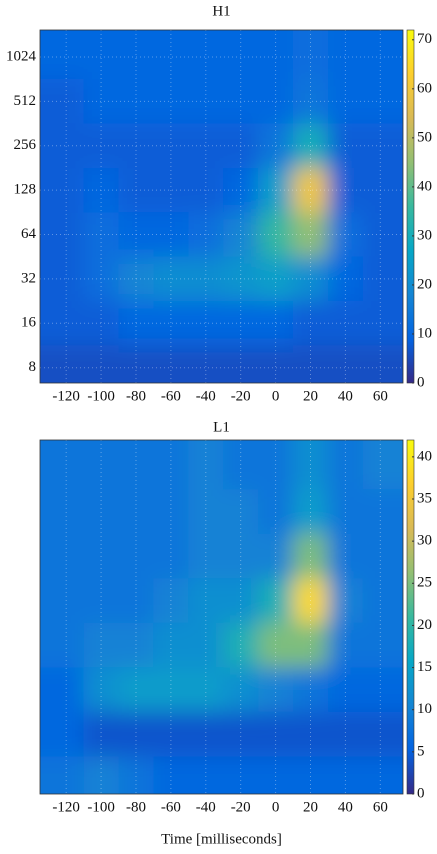 Image resolution: width=437 pixels, height=854 pixels. I want to click on x-axis-label: Time [milliseconds], so click(221, 839).